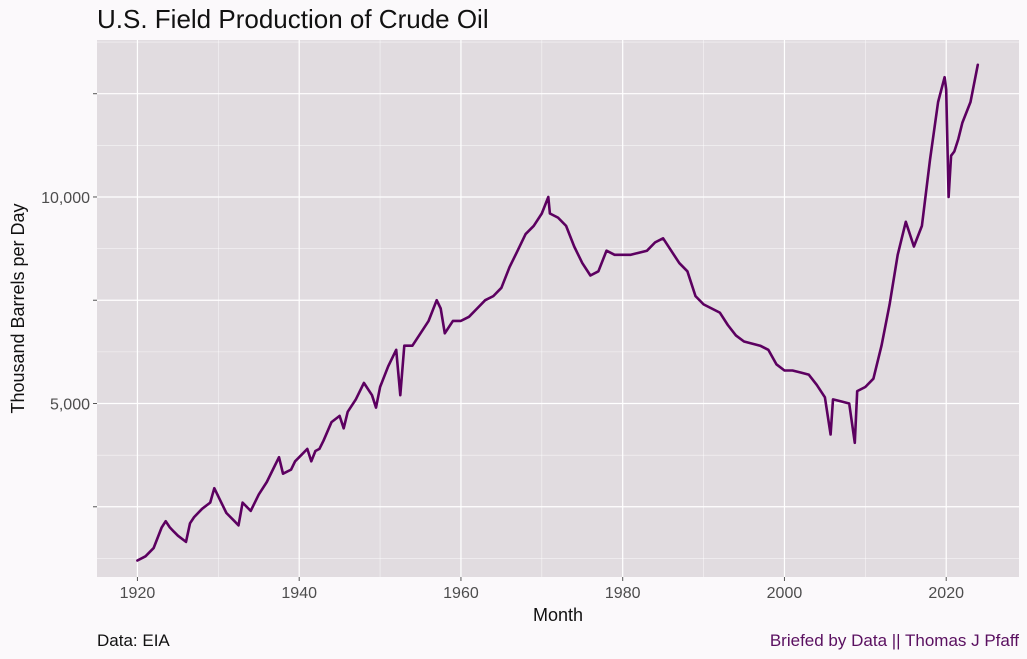 The width and height of the screenshot is (1027, 659). What do you see at coordinates (70, 405) in the screenshot?
I see `y-tick-label: 5,000` at bounding box center [70, 405].